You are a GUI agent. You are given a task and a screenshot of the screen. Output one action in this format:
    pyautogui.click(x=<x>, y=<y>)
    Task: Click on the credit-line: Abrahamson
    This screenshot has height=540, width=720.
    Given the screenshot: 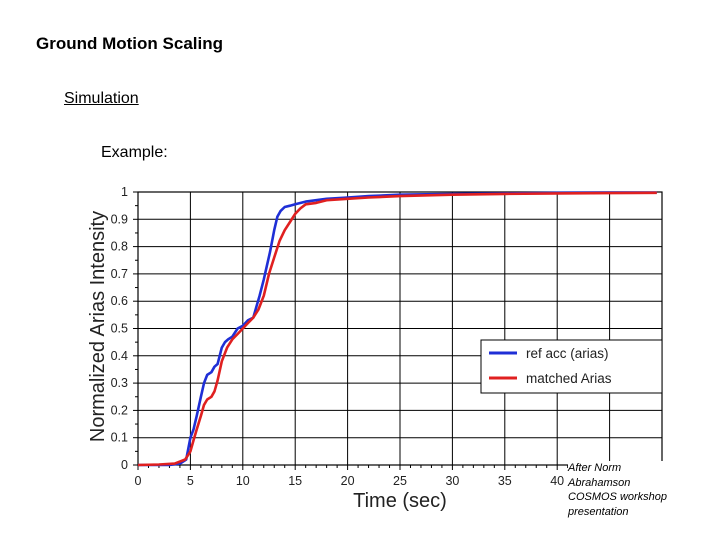 What is the action you would take?
    pyautogui.click(x=599, y=482)
    